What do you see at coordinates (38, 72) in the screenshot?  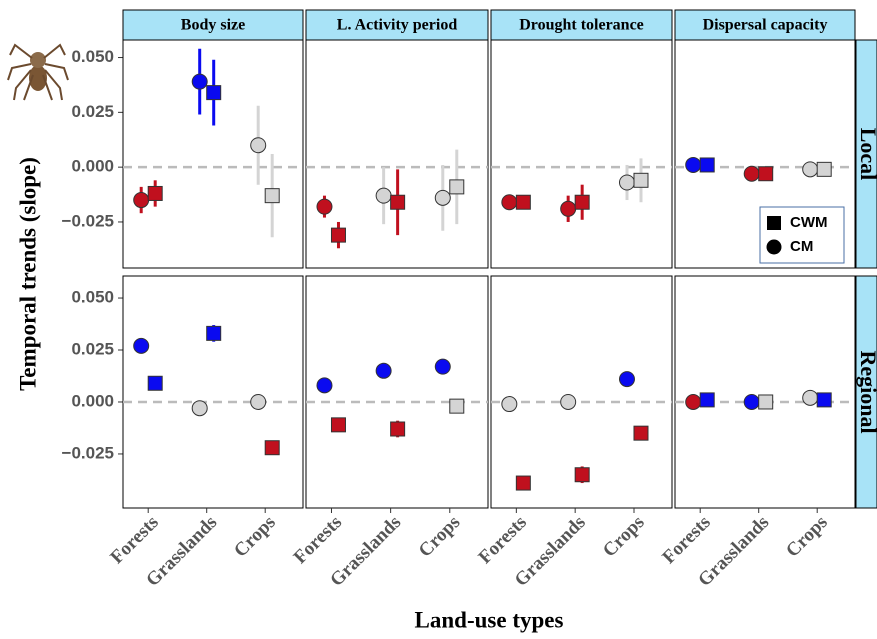 I see `spider-icon` at bounding box center [38, 72].